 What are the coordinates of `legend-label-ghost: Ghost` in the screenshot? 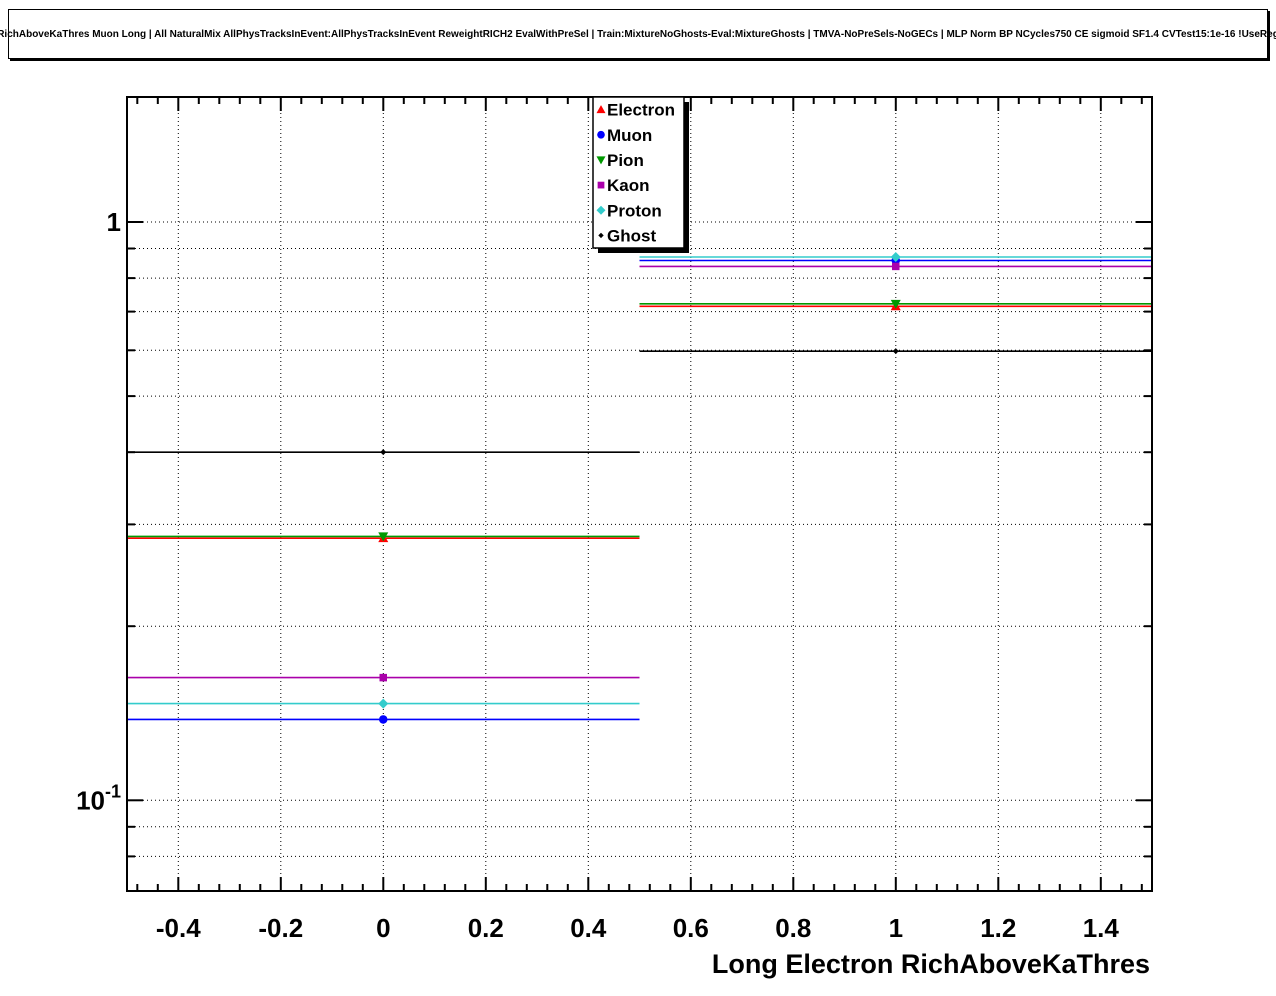 It's located at (631, 235).